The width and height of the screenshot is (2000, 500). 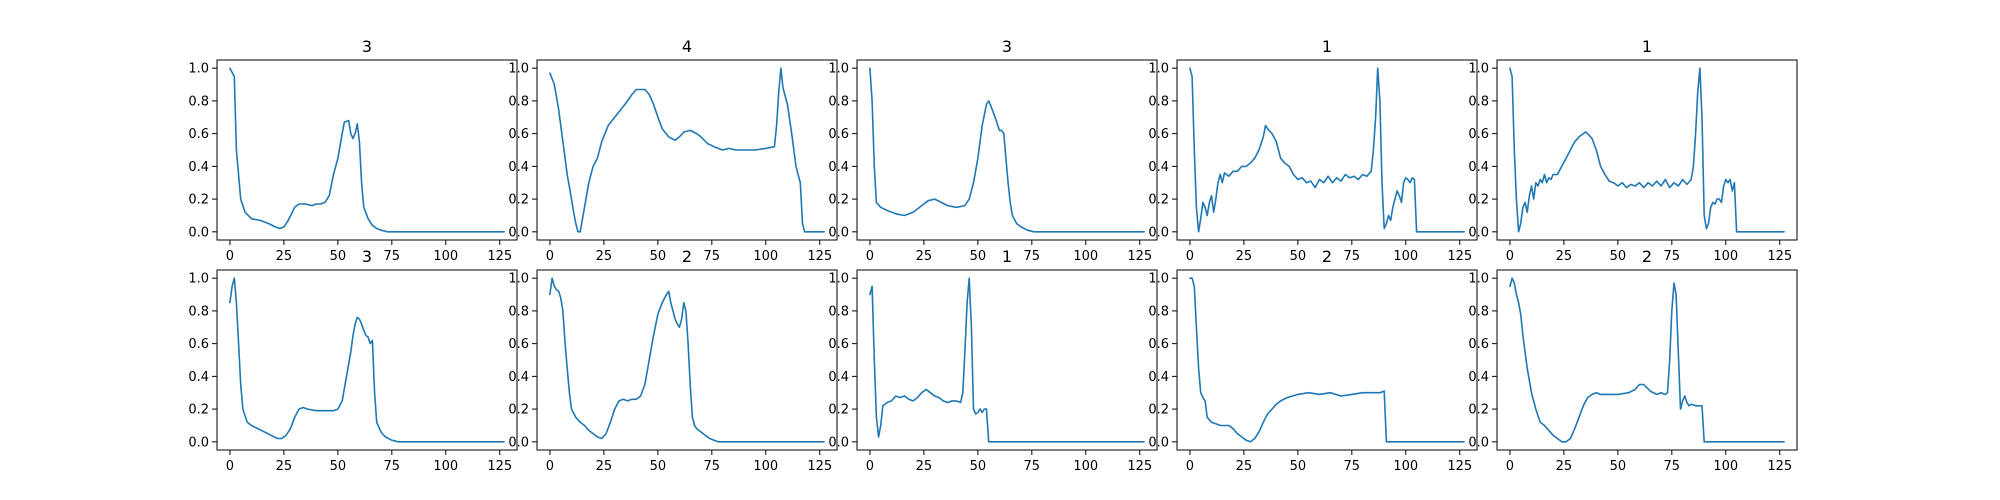 What do you see at coordinates (1085, 466) in the screenshot?
I see `panel-8-x-tick-label: 100` at bounding box center [1085, 466].